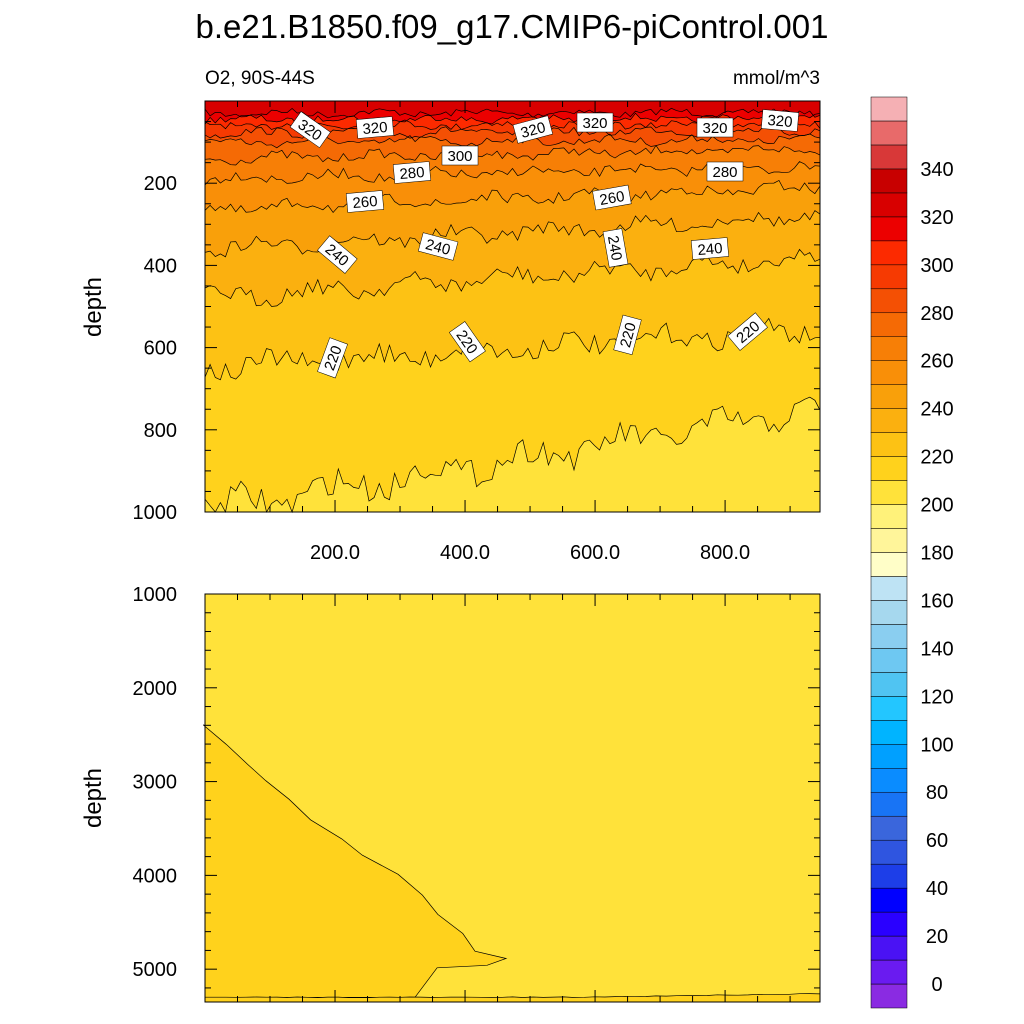  What do you see at coordinates (155, 876) in the screenshot?
I see `bottom-y-tick-label: 4000` at bounding box center [155, 876].